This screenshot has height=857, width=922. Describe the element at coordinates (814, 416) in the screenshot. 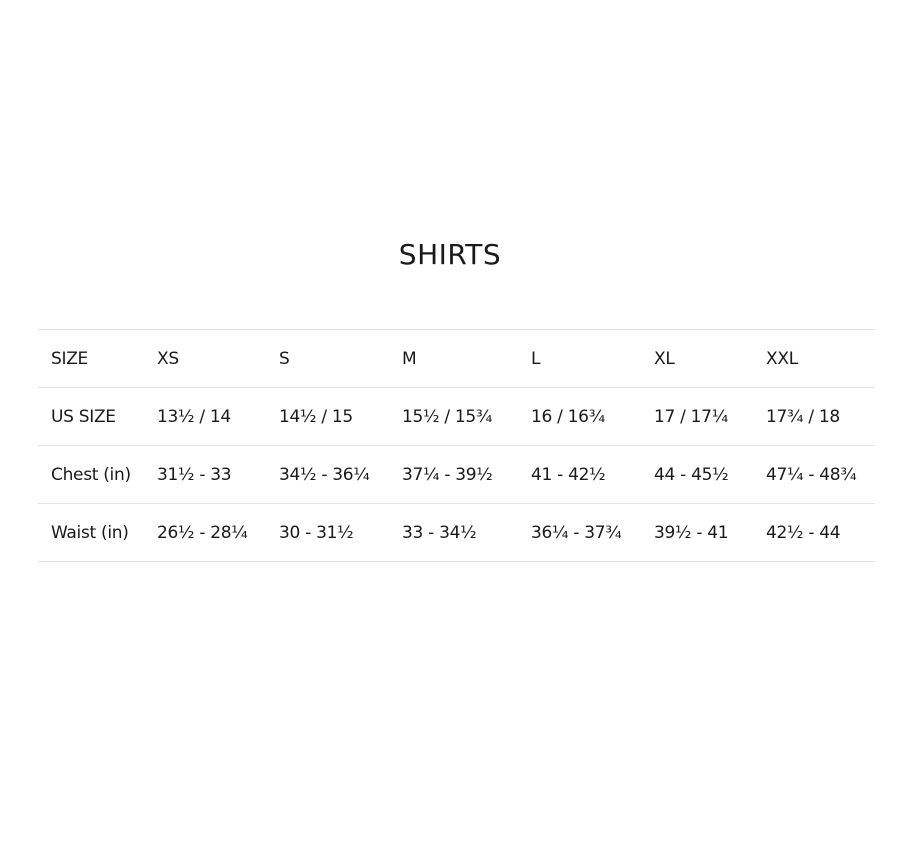

I see `table-cell: 17¾ / 18` at that location.